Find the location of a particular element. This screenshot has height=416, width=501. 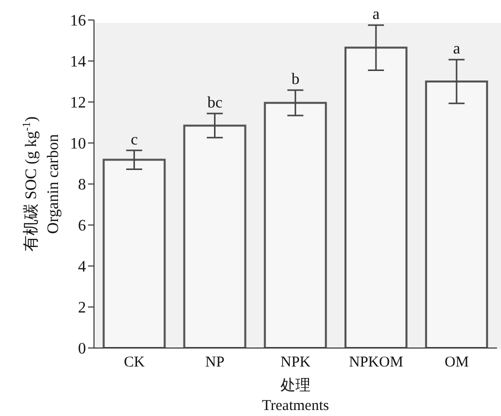

y-tick-label: 6 is located at coordinates (82, 226).